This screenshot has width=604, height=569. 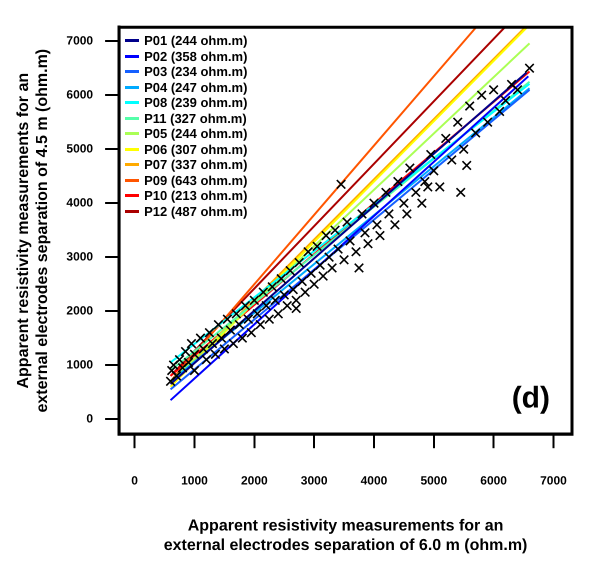 What do you see at coordinates (254, 481) in the screenshot?
I see `x-tick-label: 2000` at bounding box center [254, 481].